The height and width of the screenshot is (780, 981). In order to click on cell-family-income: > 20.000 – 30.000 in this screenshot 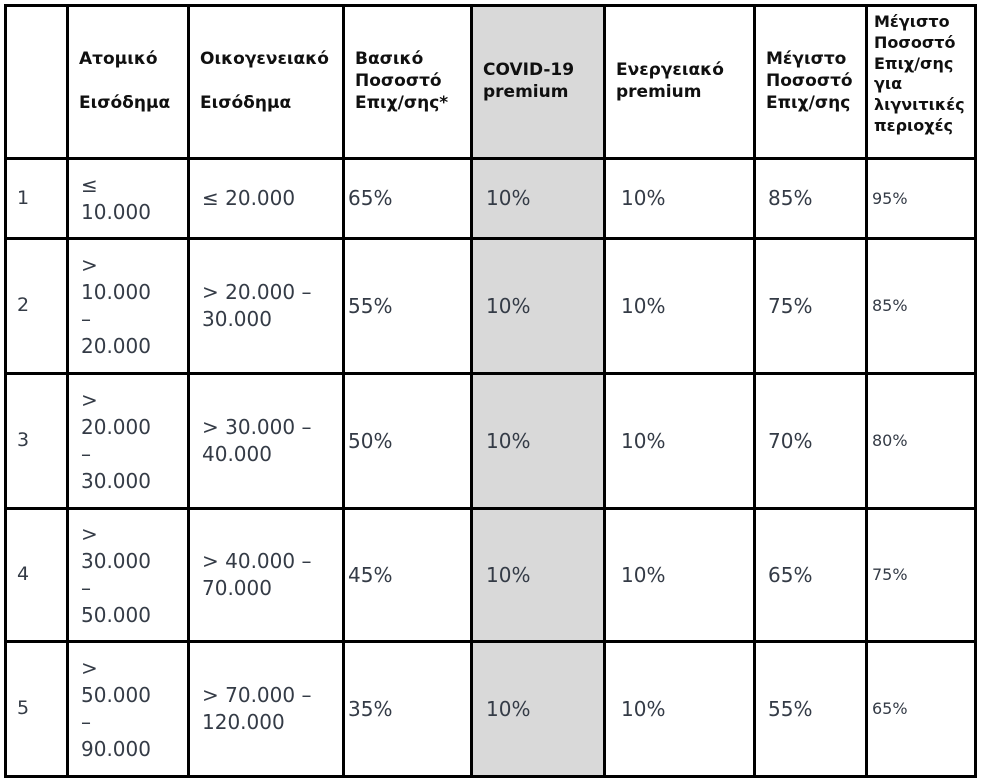, I will do `click(266, 306)`.